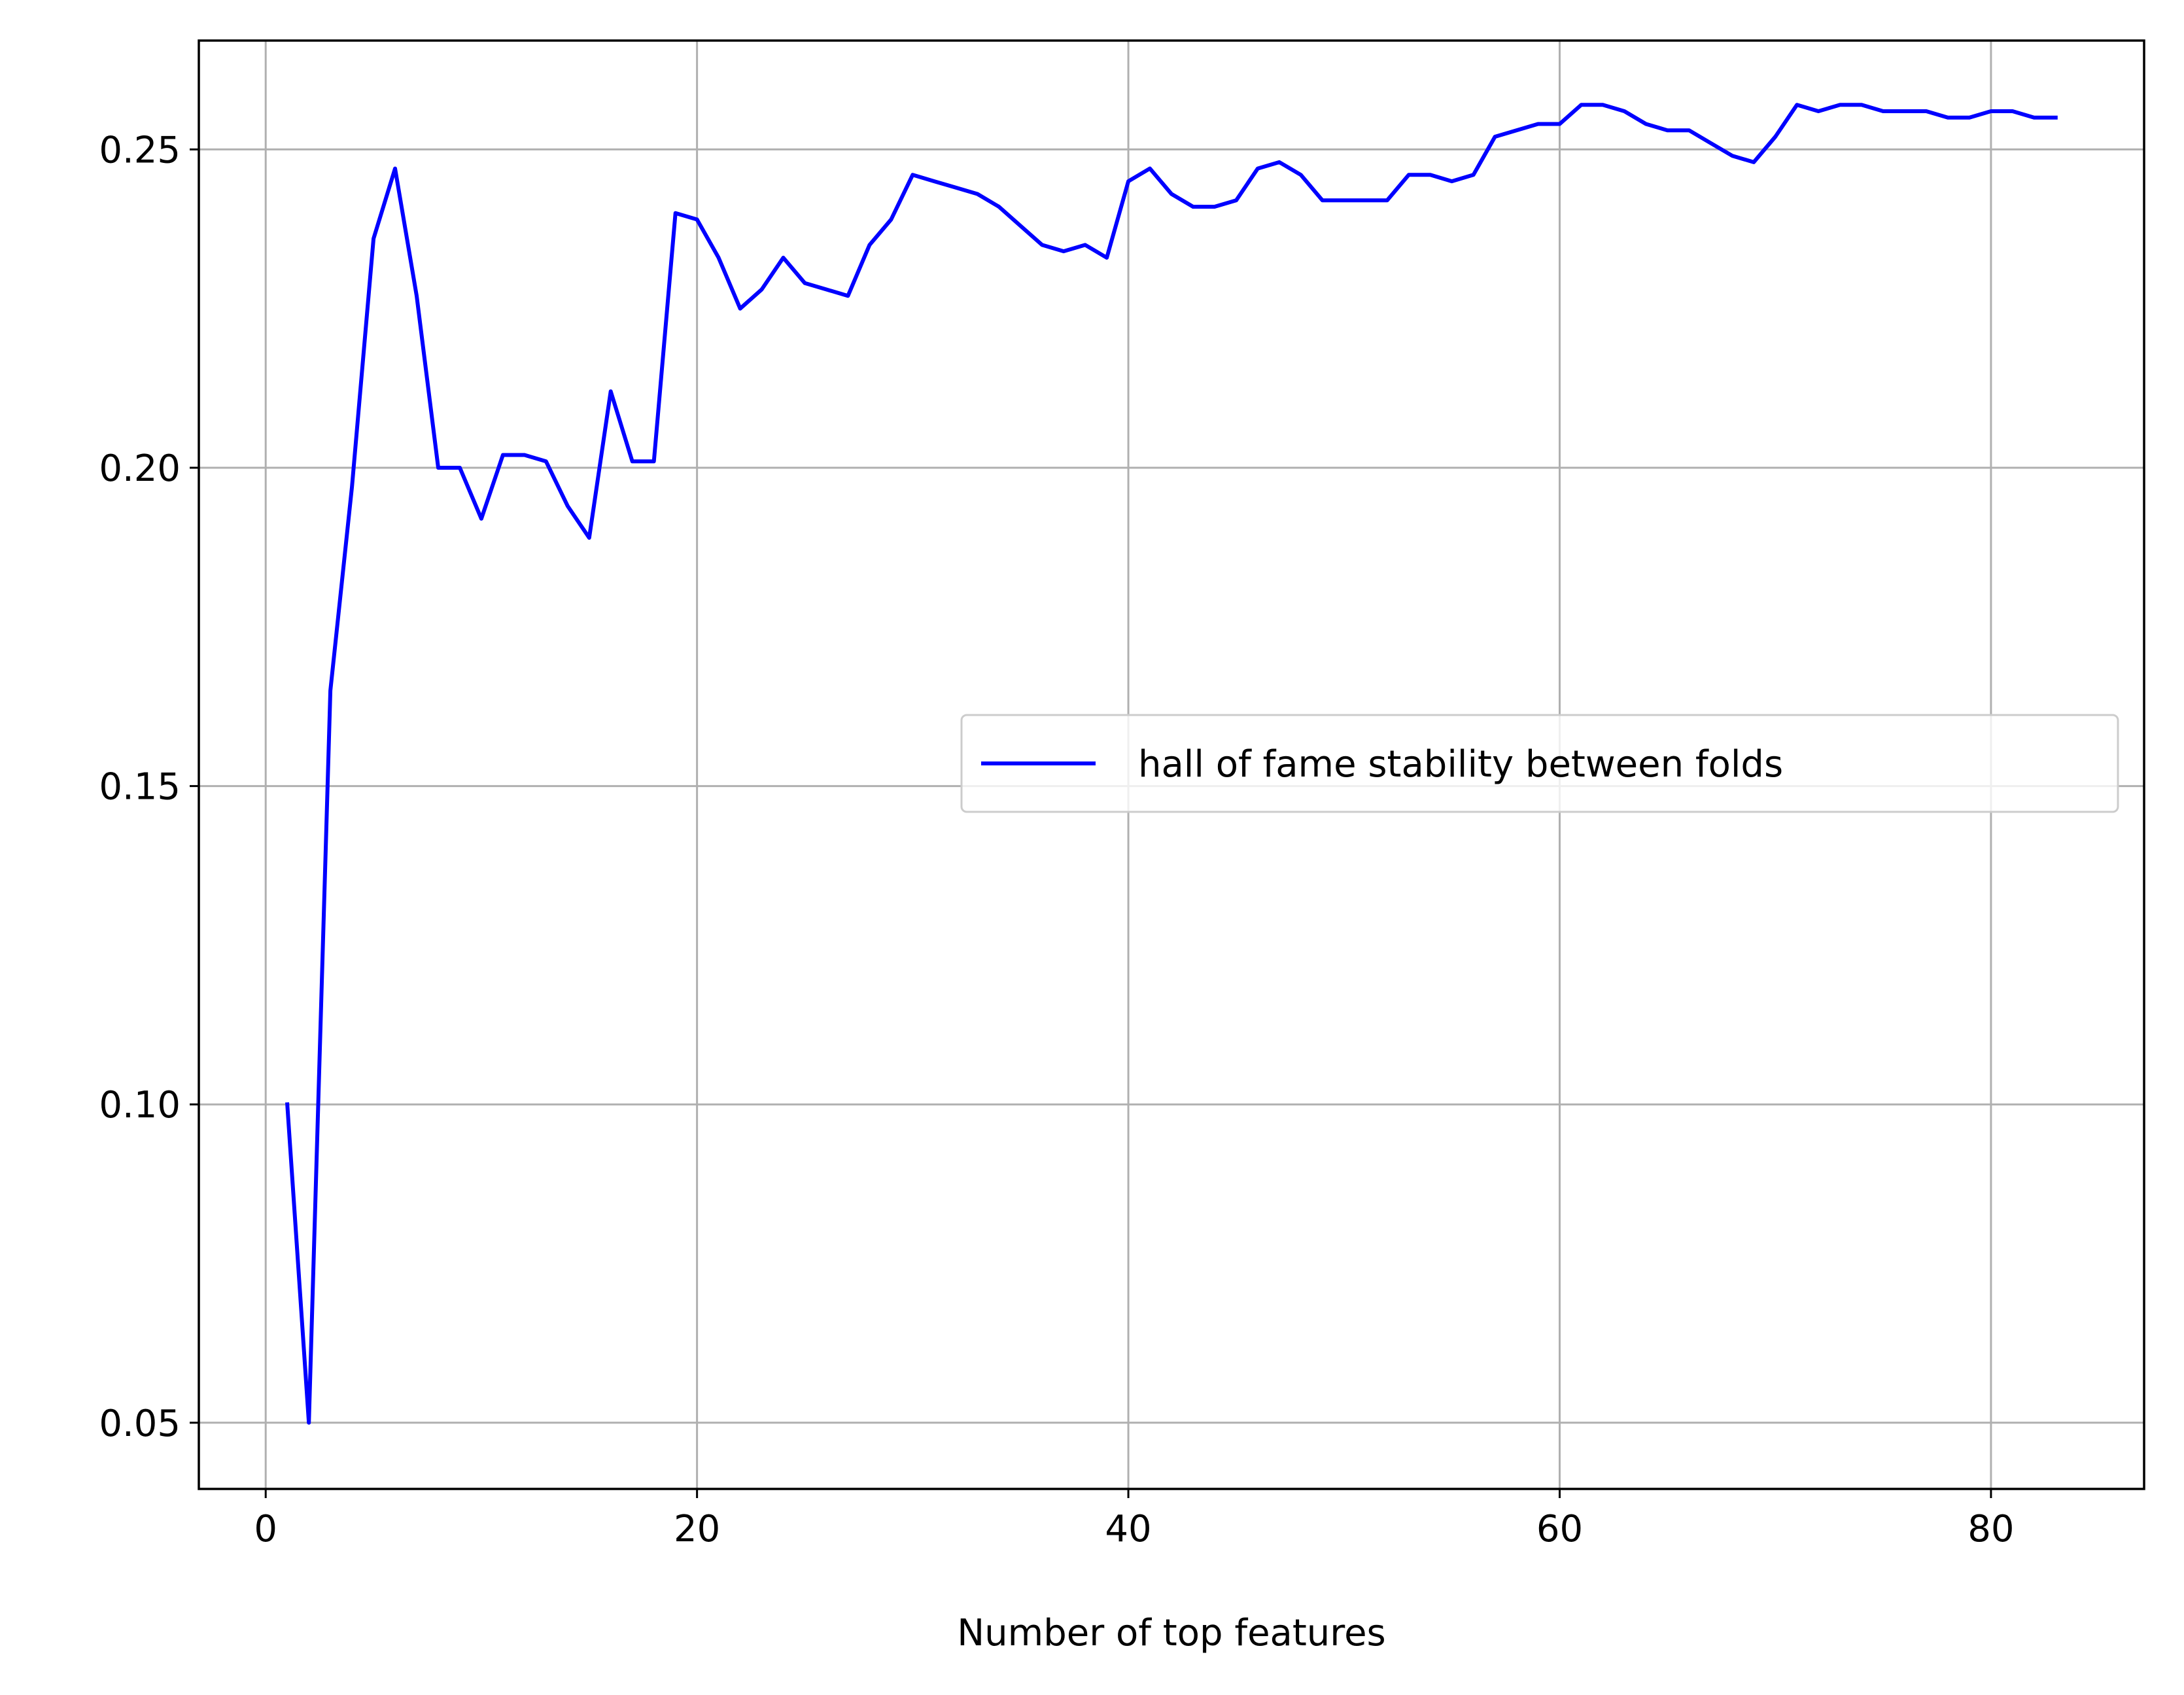 The height and width of the screenshot is (1695, 2184). I want to click on legend-box, so click(1539, 763).